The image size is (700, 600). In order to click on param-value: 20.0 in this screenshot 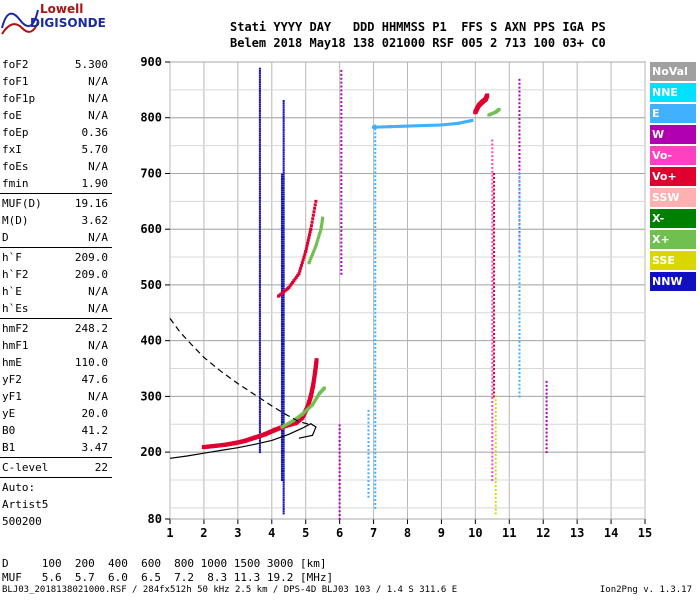, I will do `click(95, 413)`.